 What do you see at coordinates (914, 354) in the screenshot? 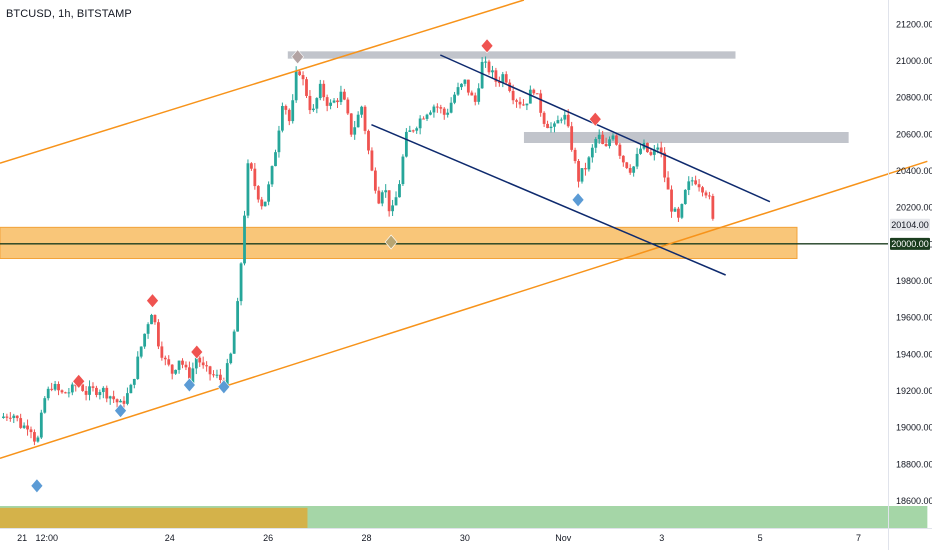
I see `y-tick-label: 19400.00` at bounding box center [914, 354].